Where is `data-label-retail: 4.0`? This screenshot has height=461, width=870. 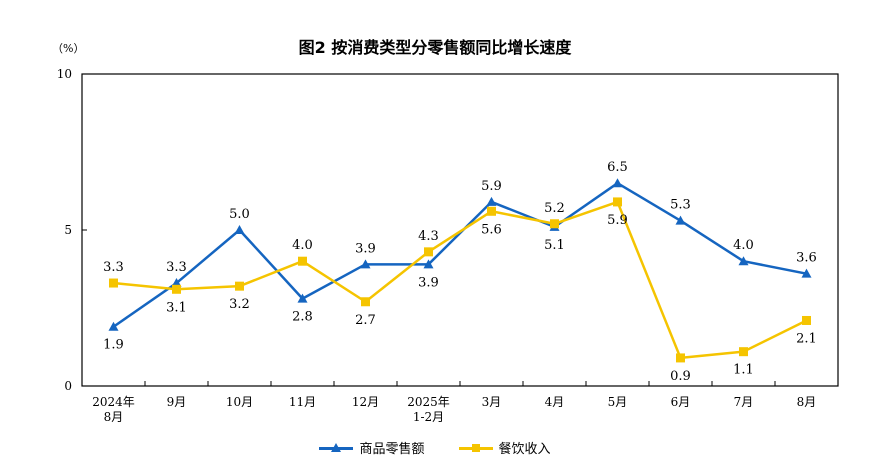 data-label-retail: 4.0 is located at coordinates (743, 245).